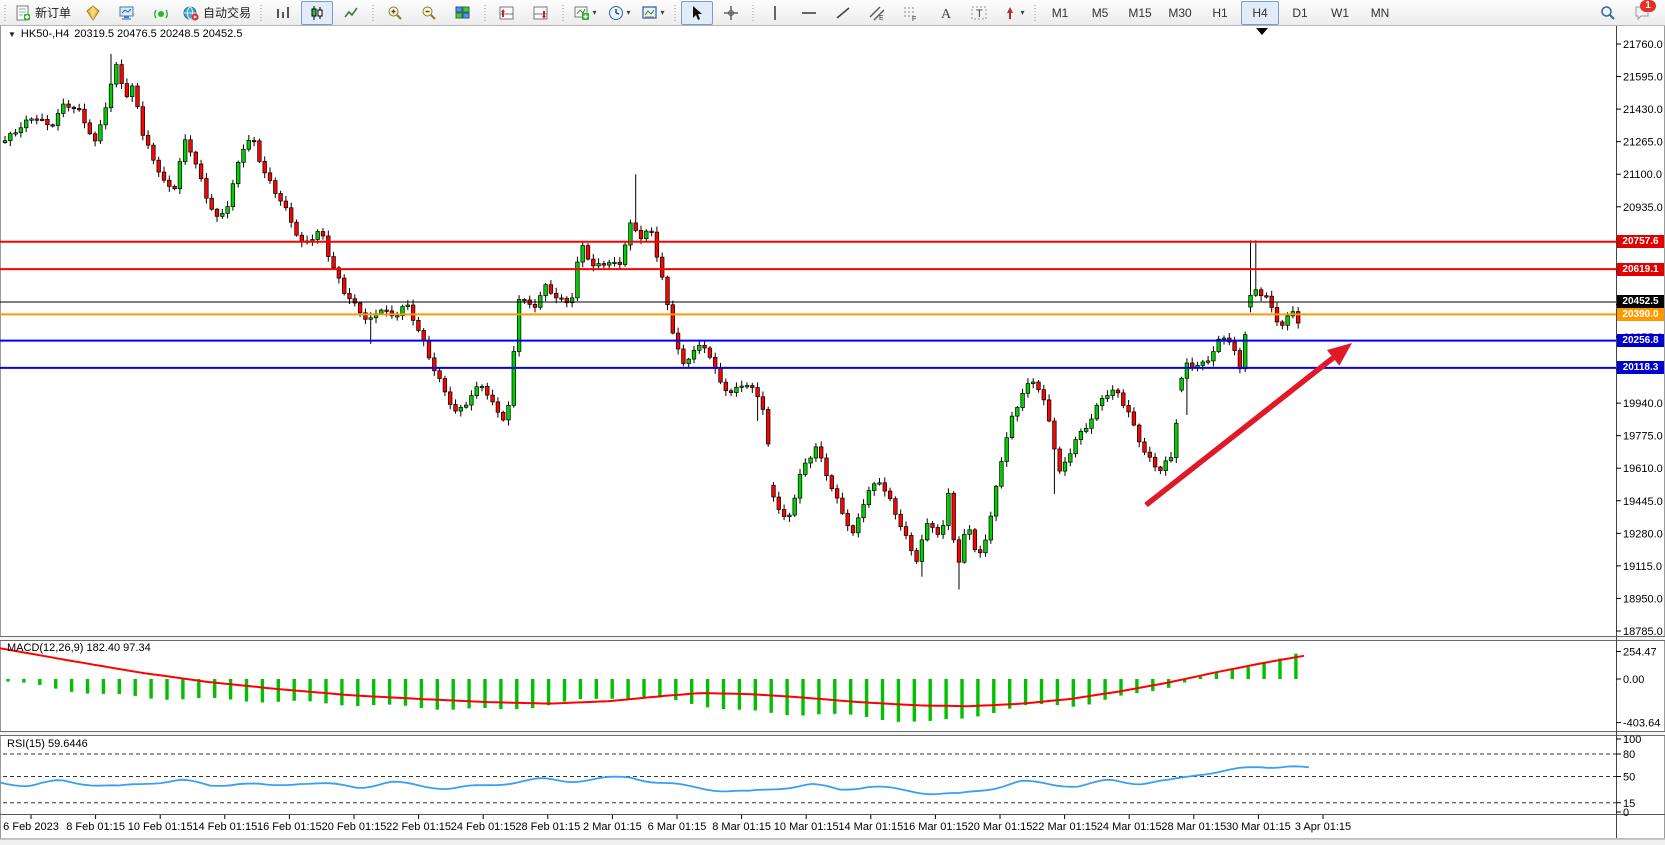 This screenshot has width=1665, height=845. Describe the element at coordinates (79, 648) in the screenshot. I see `macd-indicator-label: MACD(12,26,9) 182.40 97.34` at that location.